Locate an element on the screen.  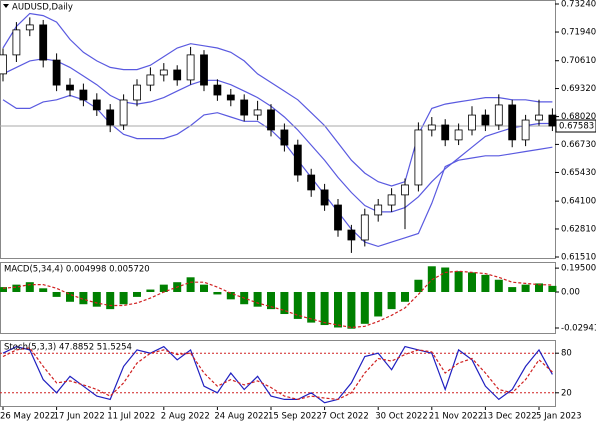
macd-signal is located at coordinates (277, 299).